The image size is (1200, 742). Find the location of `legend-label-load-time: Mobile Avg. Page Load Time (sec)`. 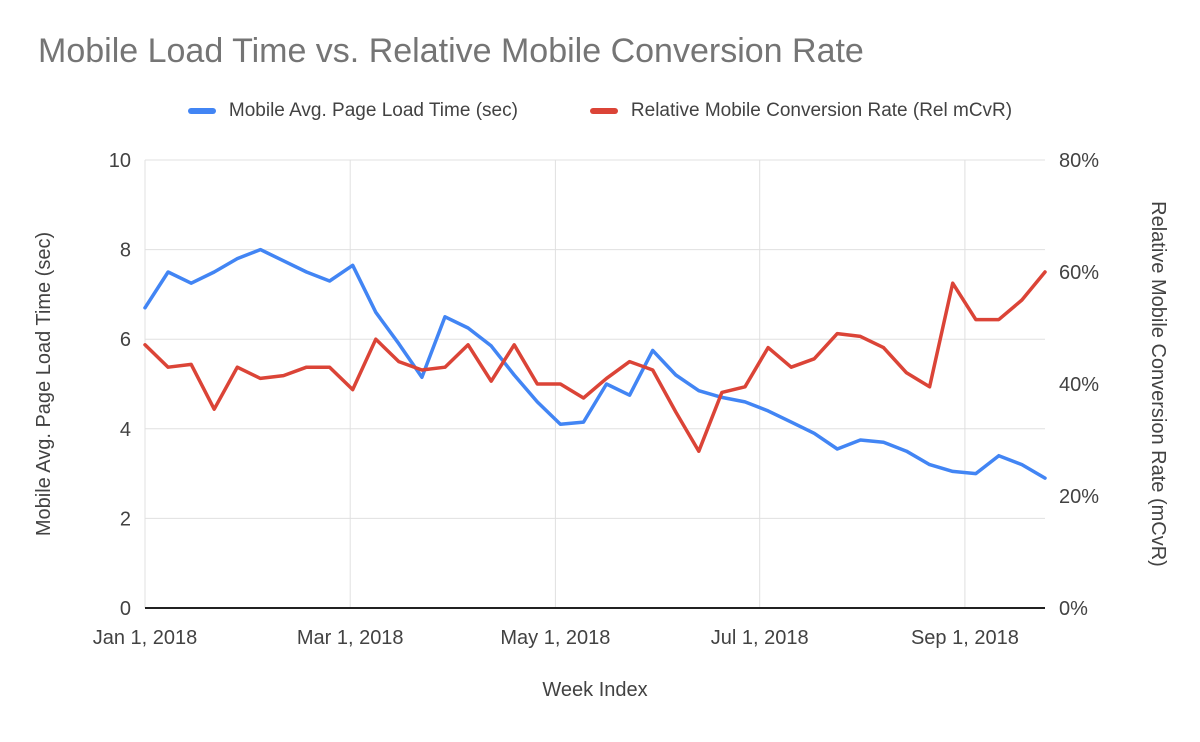

legend-label-load-time: Mobile Avg. Page Load Time (sec) is located at coordinates (373, 110).